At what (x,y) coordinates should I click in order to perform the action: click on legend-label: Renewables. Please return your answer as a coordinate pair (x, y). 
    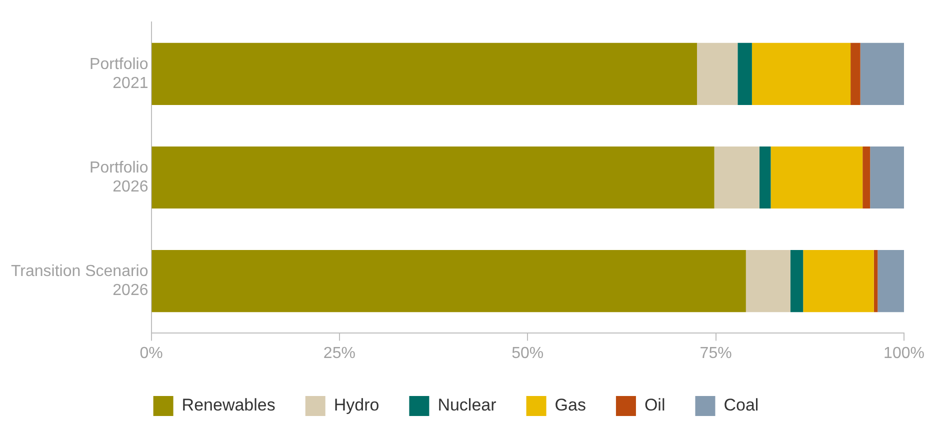
    Looking at the image, I should click on (229, 405).